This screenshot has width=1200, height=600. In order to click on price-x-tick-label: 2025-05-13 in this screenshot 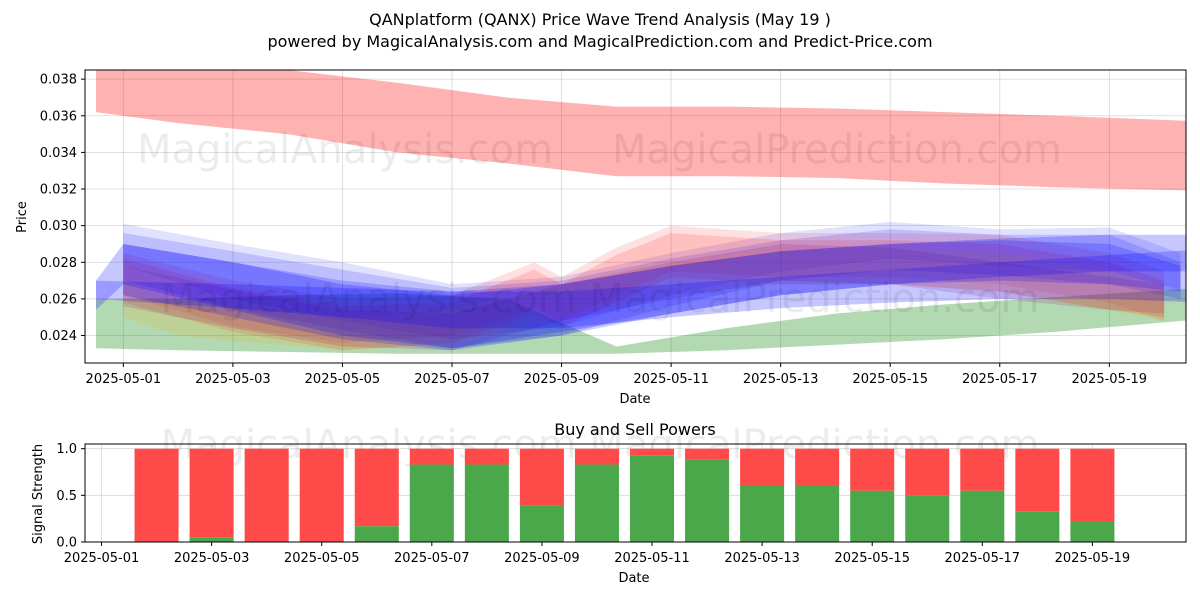, I will do `click(781, 379)`.